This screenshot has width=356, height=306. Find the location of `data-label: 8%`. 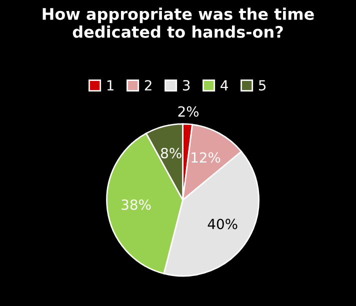

data-label: 8% is located at coordinates (171, 153).